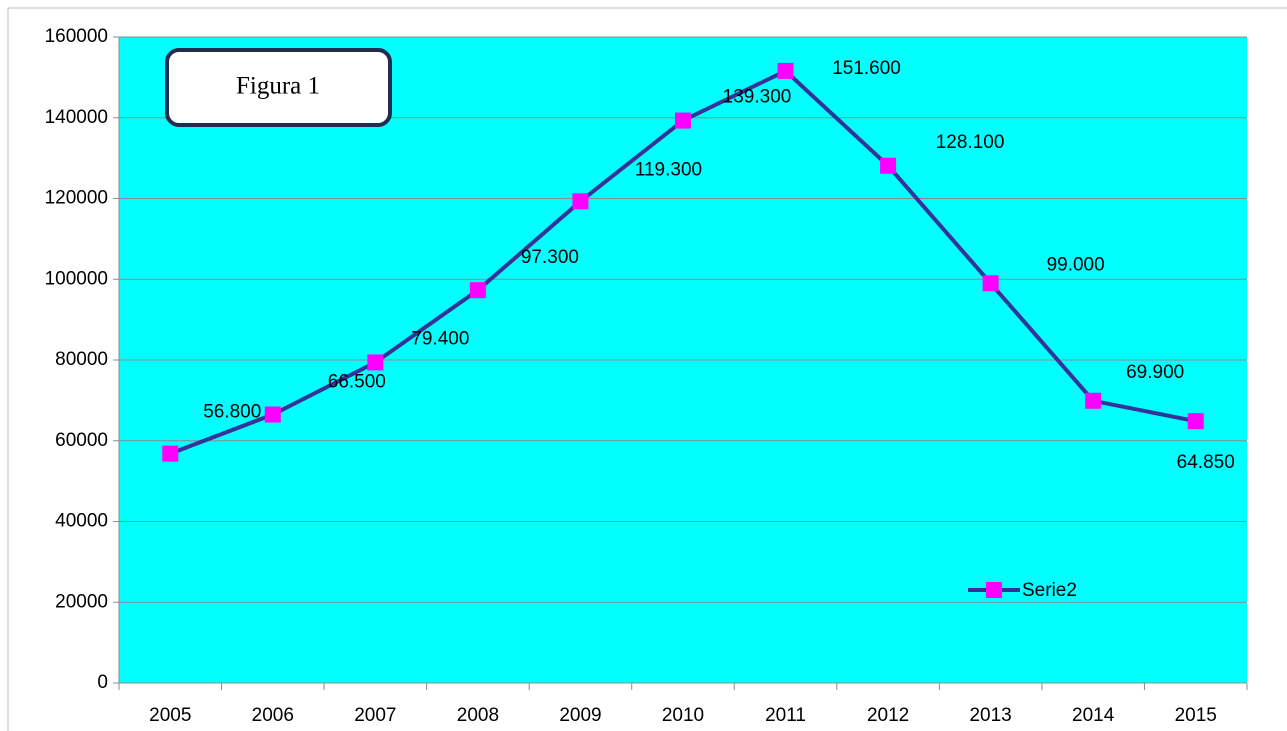 The width and height of the screenshot is (1287, 731). I want to click on data-label: 139.300, so click(757, 97).